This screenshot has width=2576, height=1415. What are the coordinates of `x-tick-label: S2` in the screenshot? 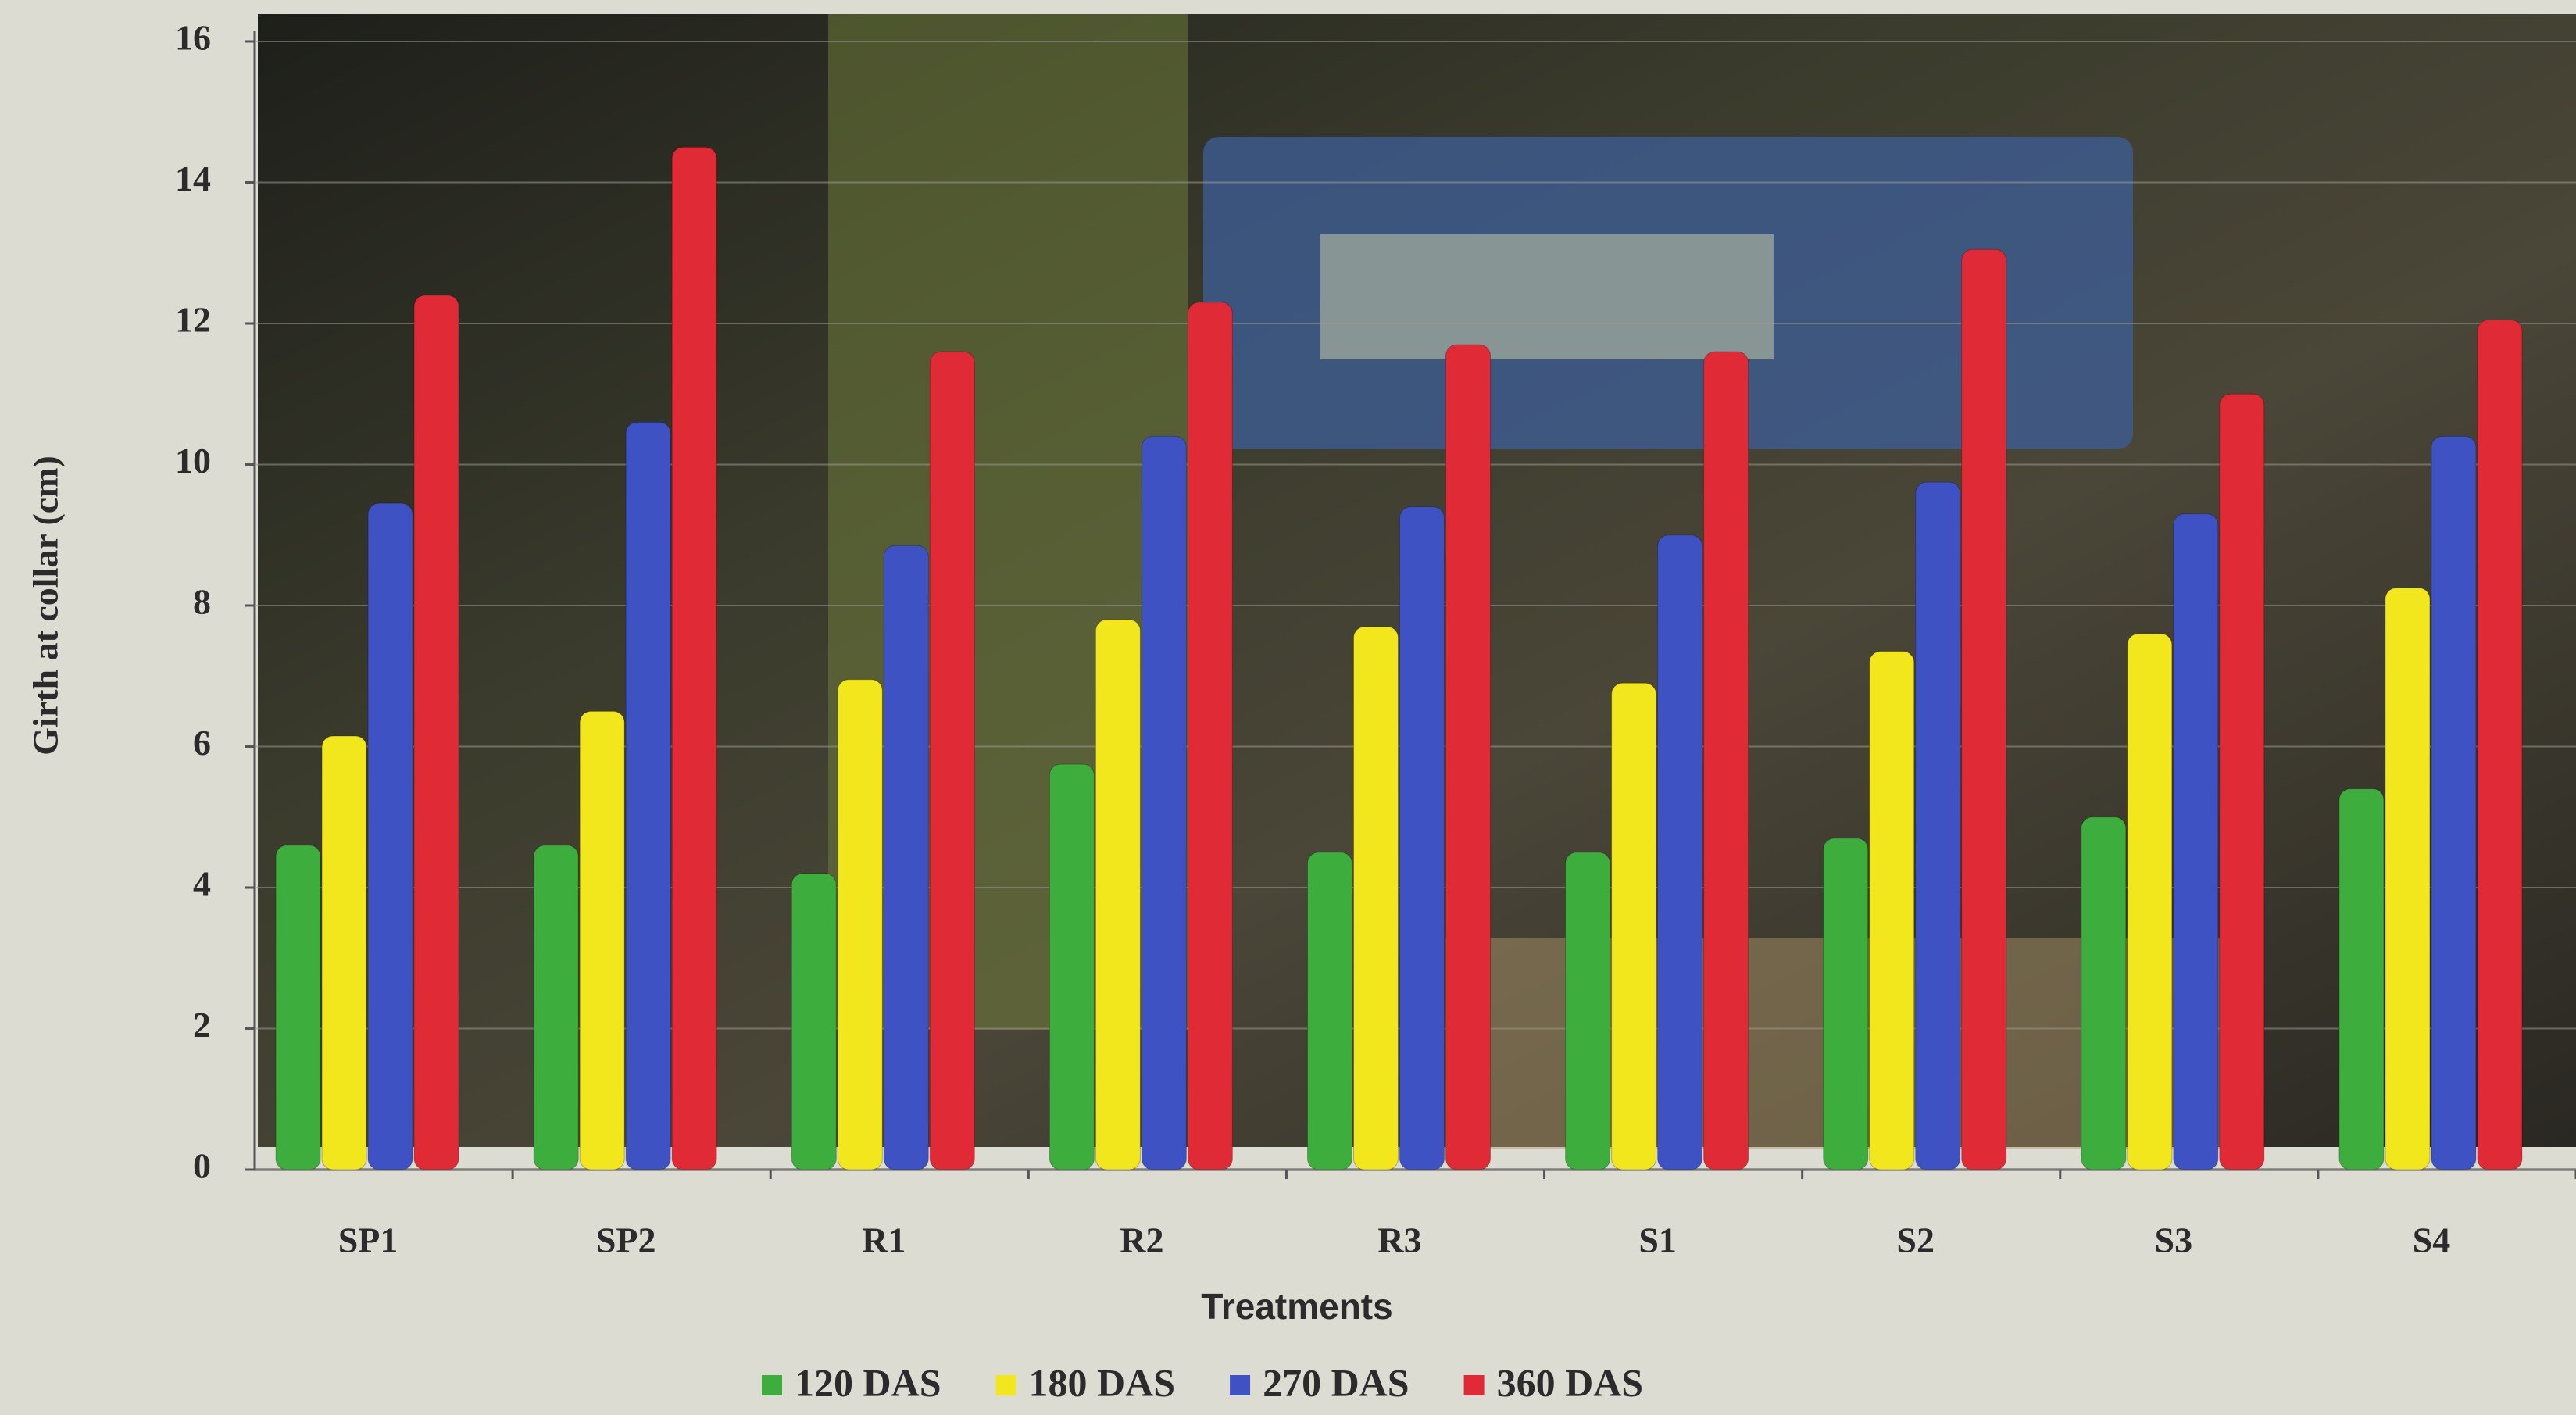 It's located at (1916, 1240).